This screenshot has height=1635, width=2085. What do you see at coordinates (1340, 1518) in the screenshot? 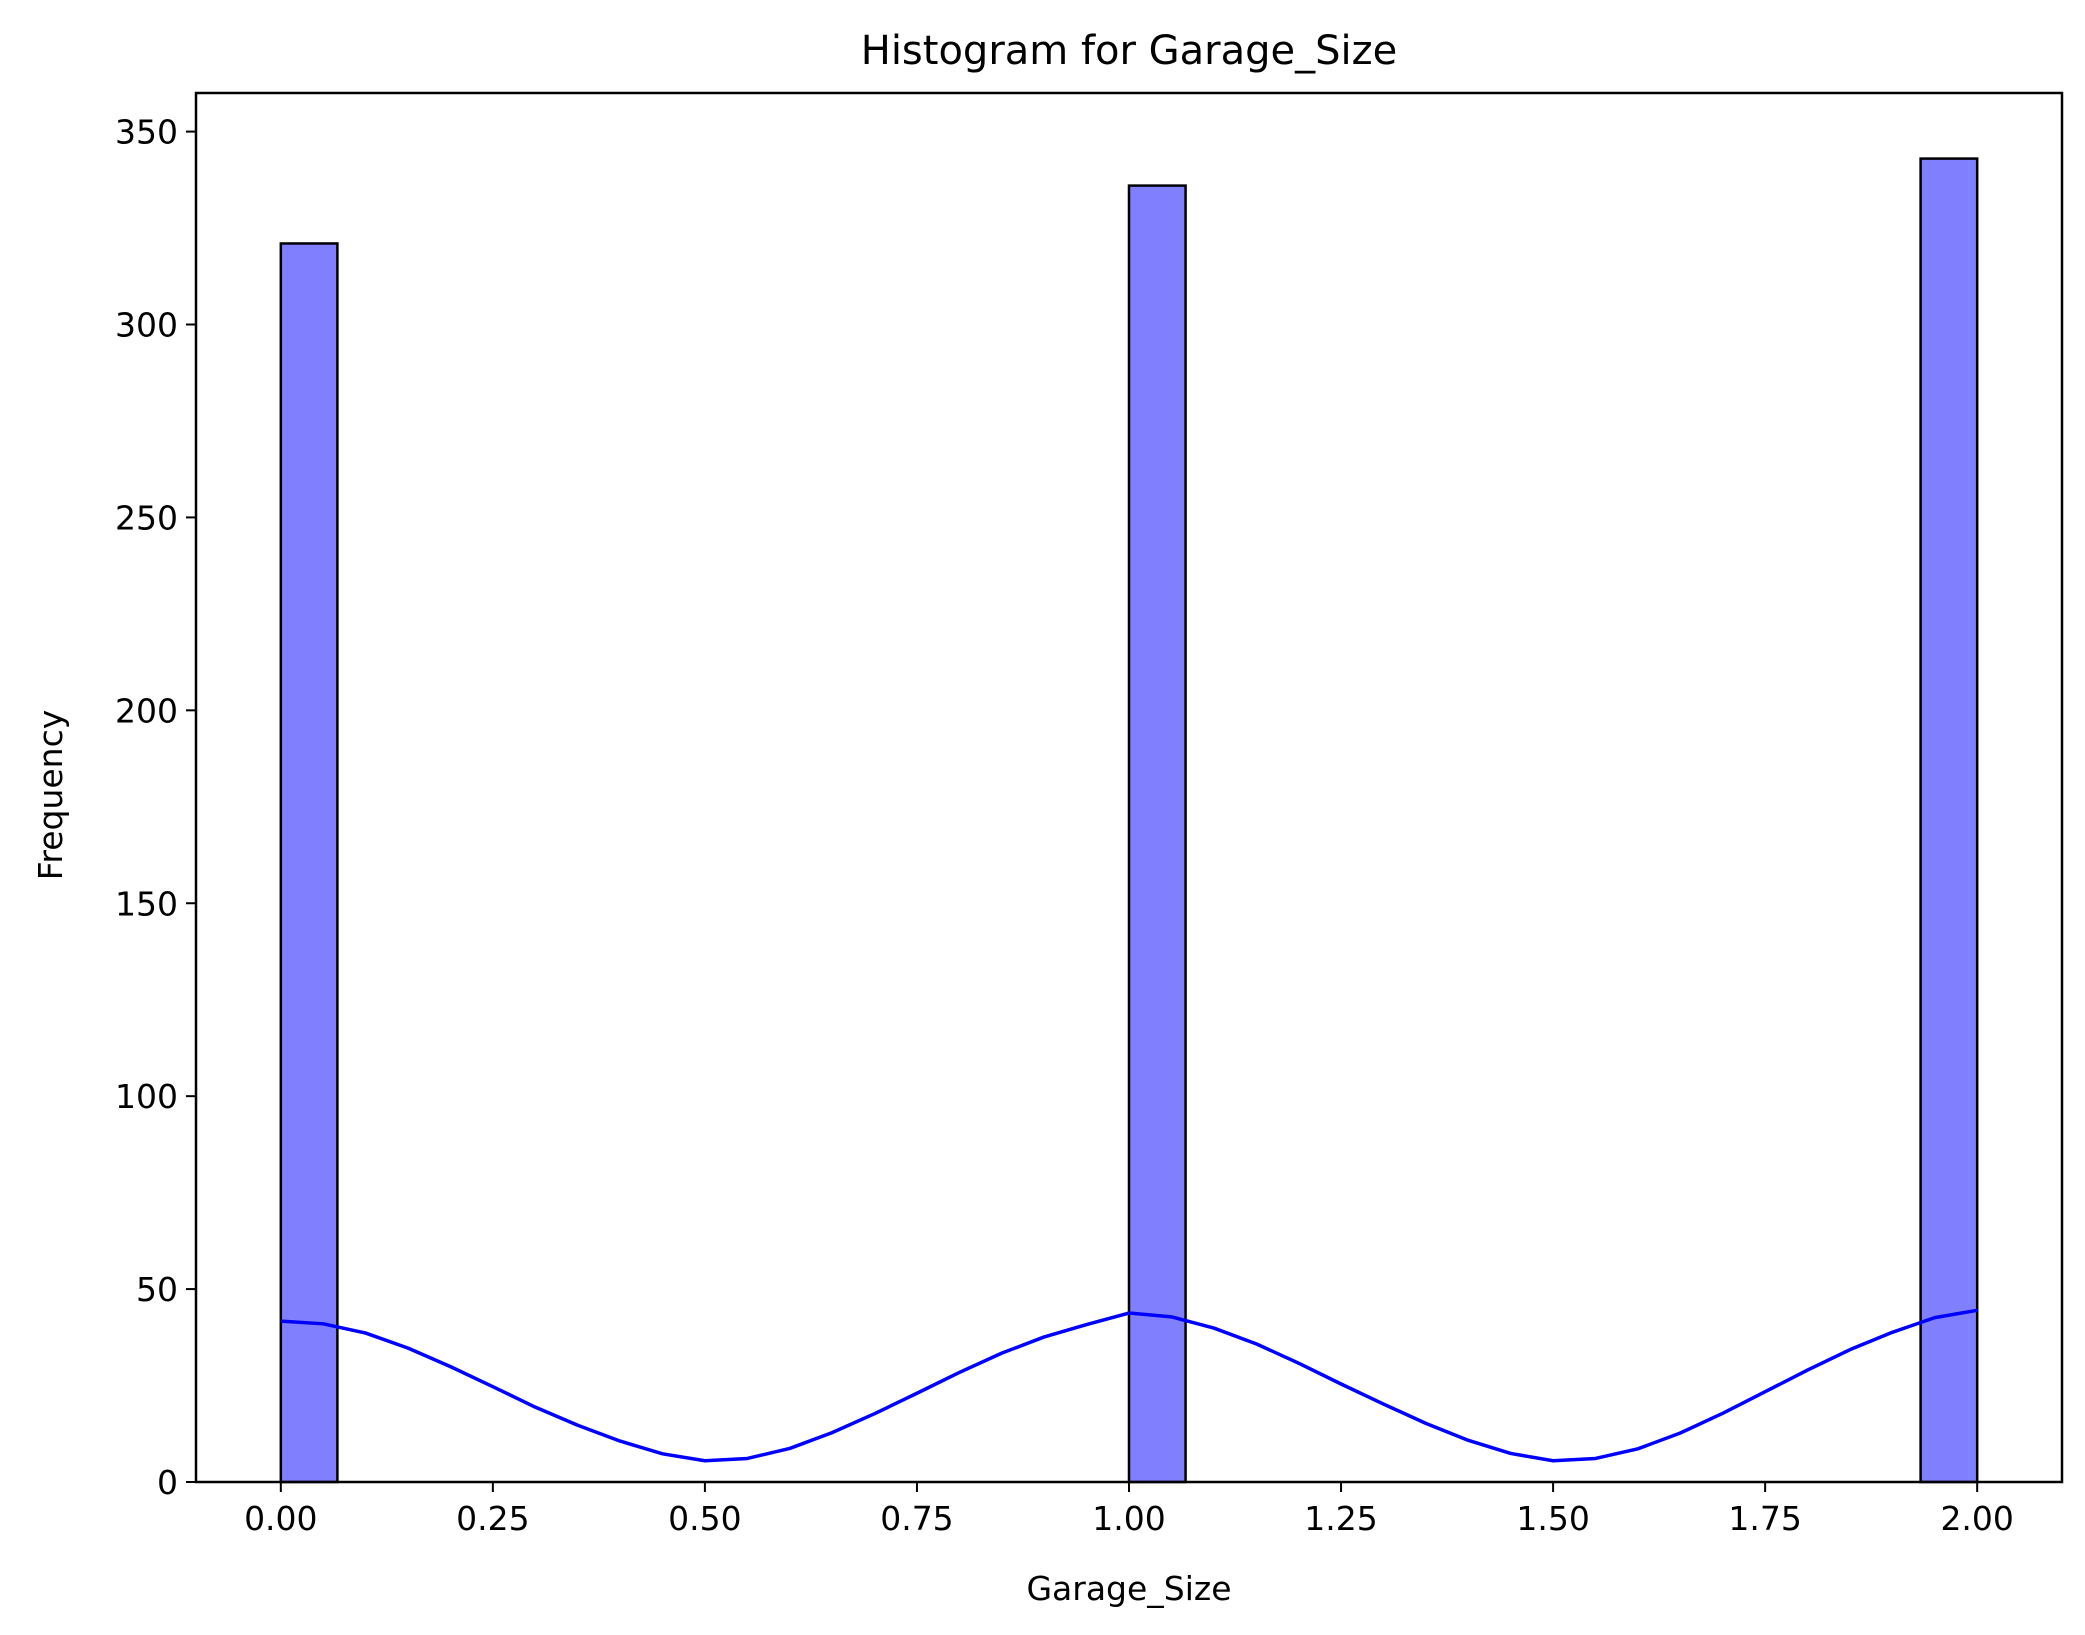
I see `x-tick-label-5: 1.25` at bounding box center [1340, 1518].